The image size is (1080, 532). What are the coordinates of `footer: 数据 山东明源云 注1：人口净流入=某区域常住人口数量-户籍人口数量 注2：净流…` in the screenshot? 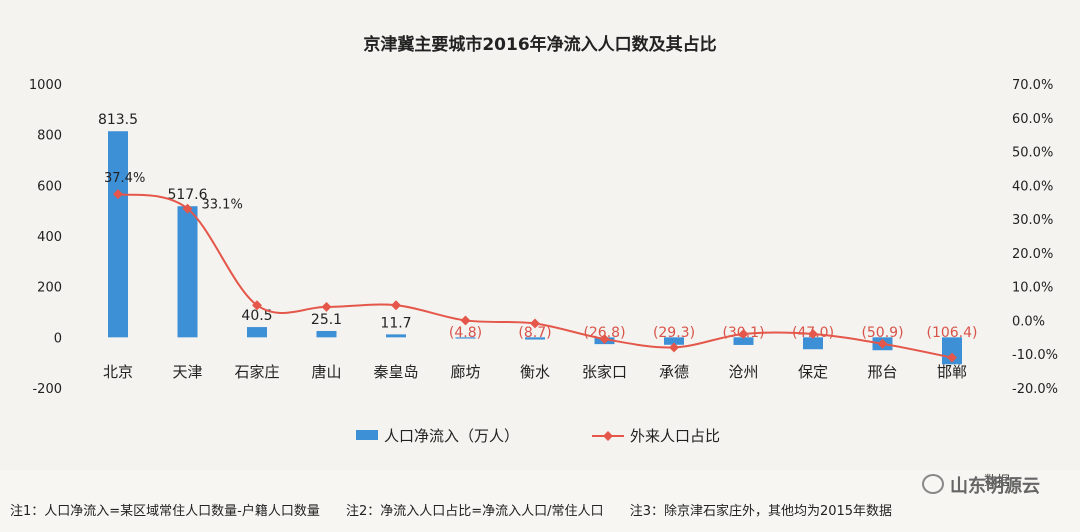 It's located at (540, 501).